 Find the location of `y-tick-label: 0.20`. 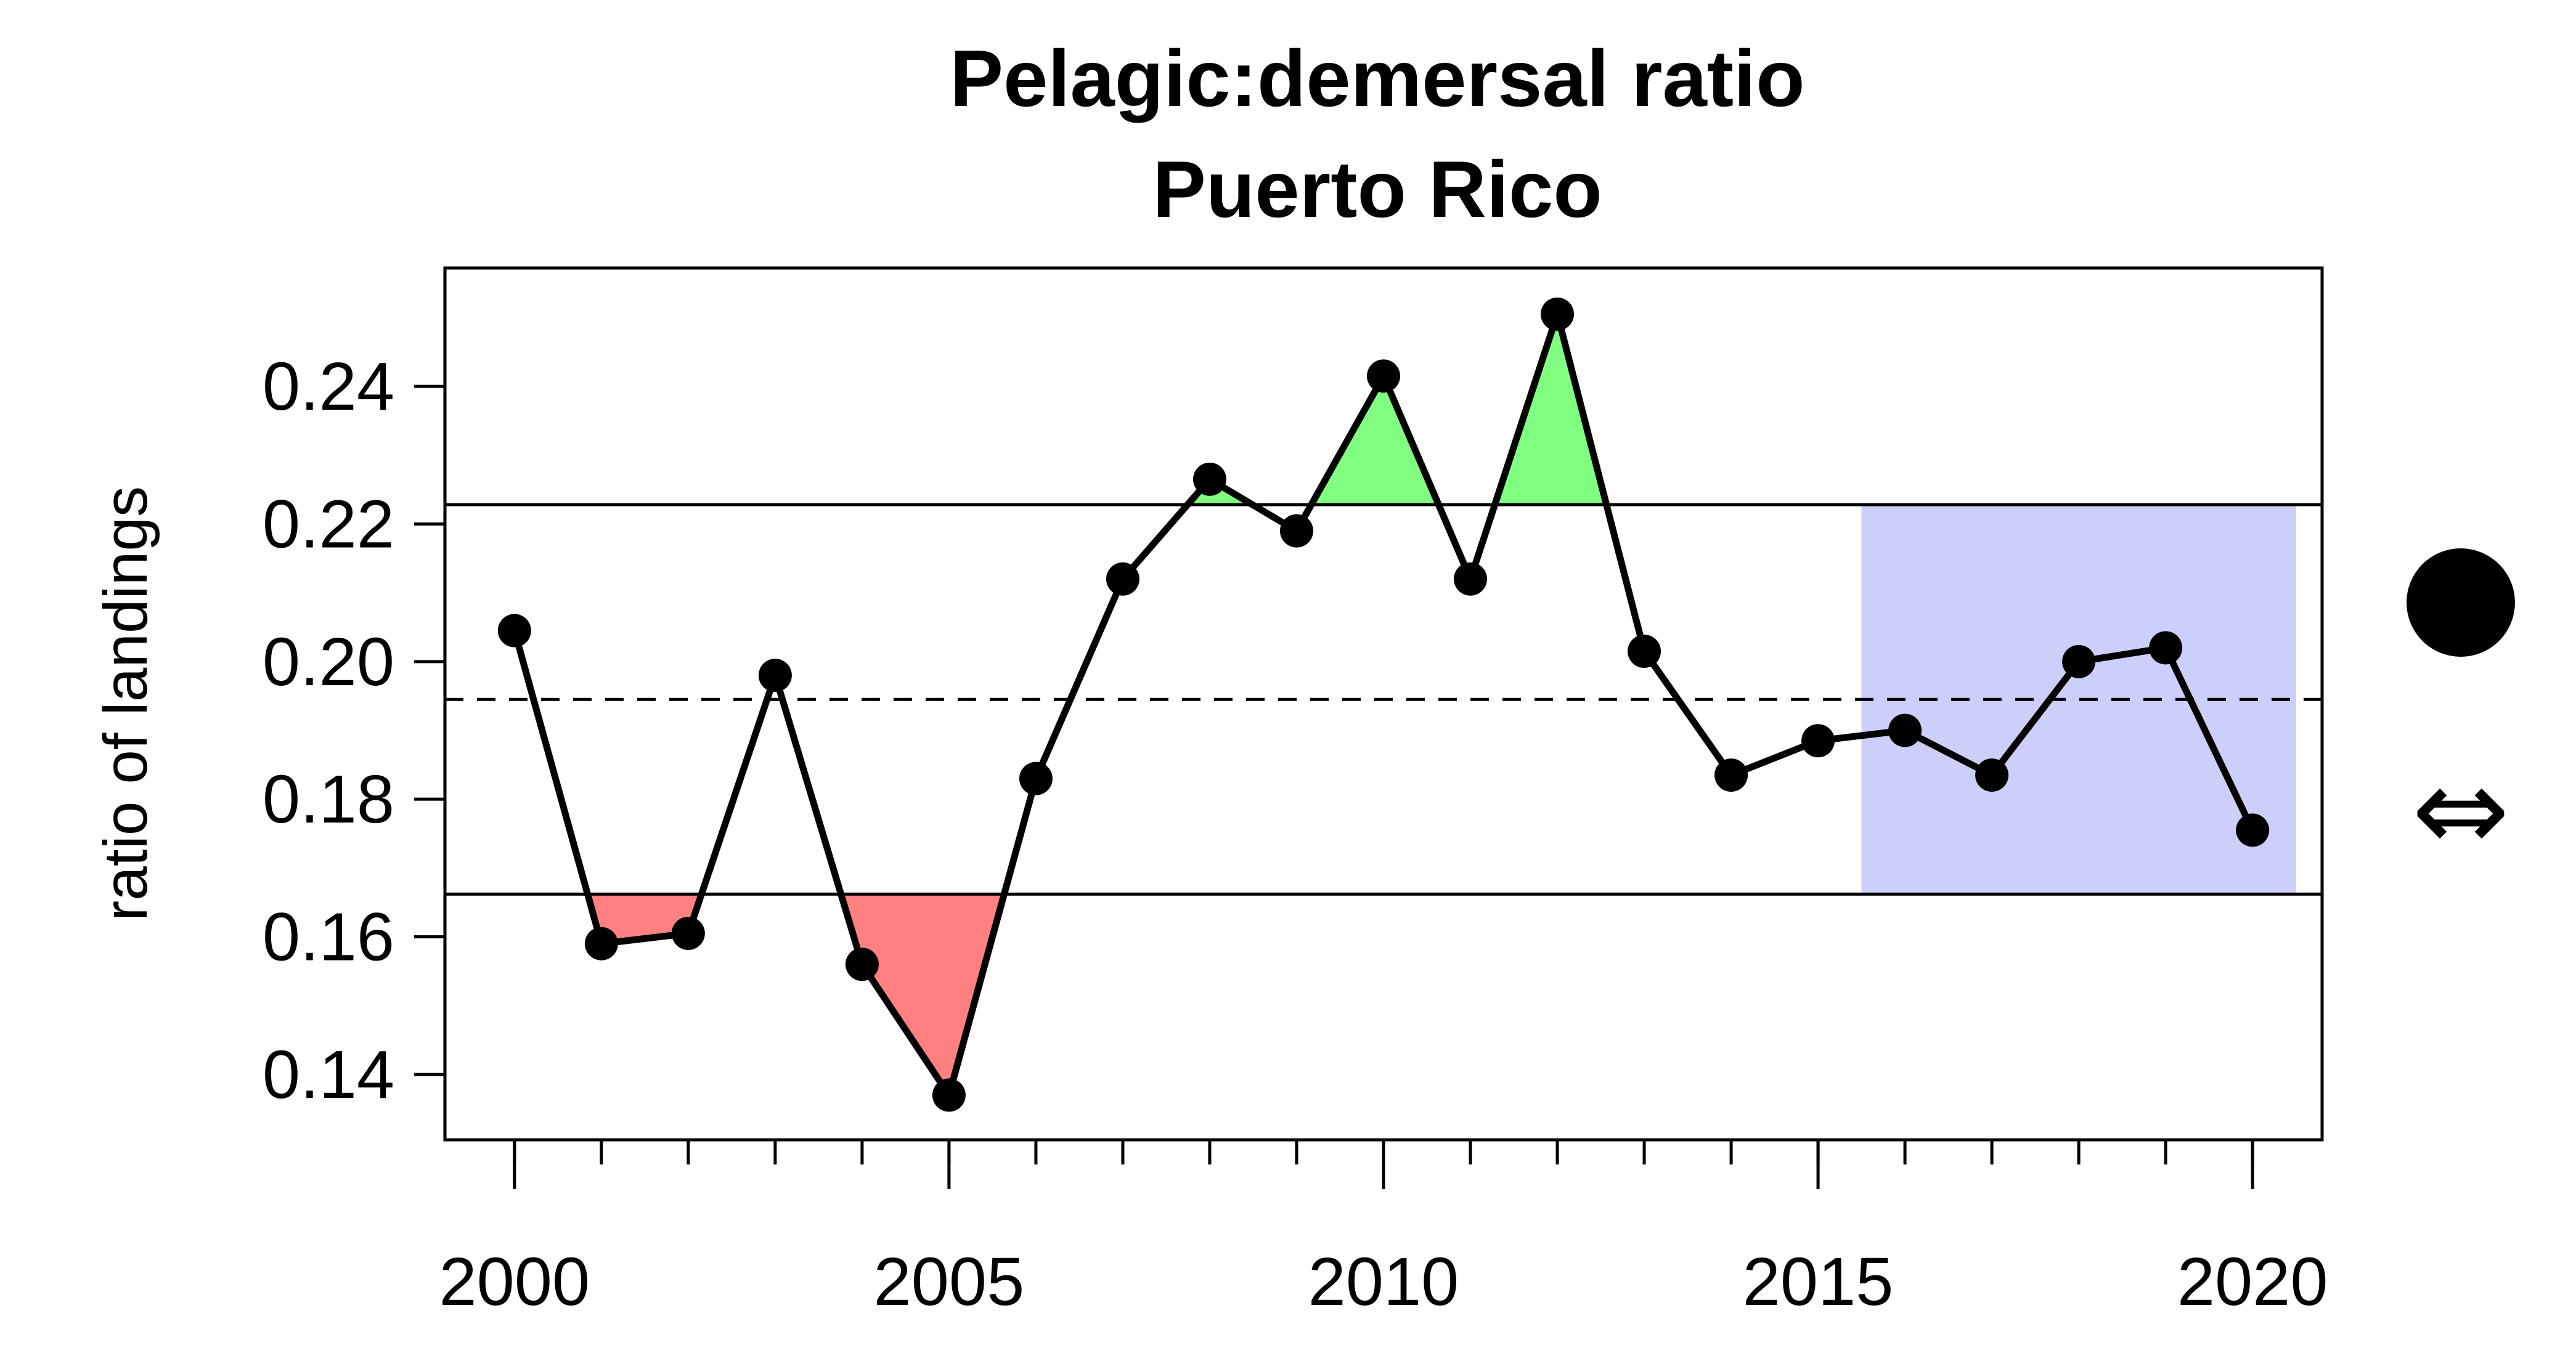

y-tick-label: 0.20 is located at coordinates (329, 662).